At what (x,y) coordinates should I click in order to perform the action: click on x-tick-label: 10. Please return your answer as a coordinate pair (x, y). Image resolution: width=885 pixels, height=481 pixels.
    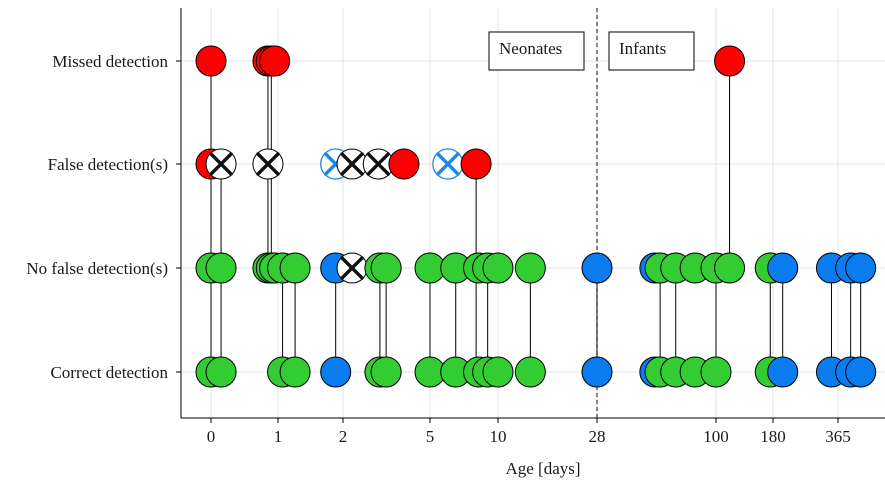
    Looking at the image, I should click on (498, 436).